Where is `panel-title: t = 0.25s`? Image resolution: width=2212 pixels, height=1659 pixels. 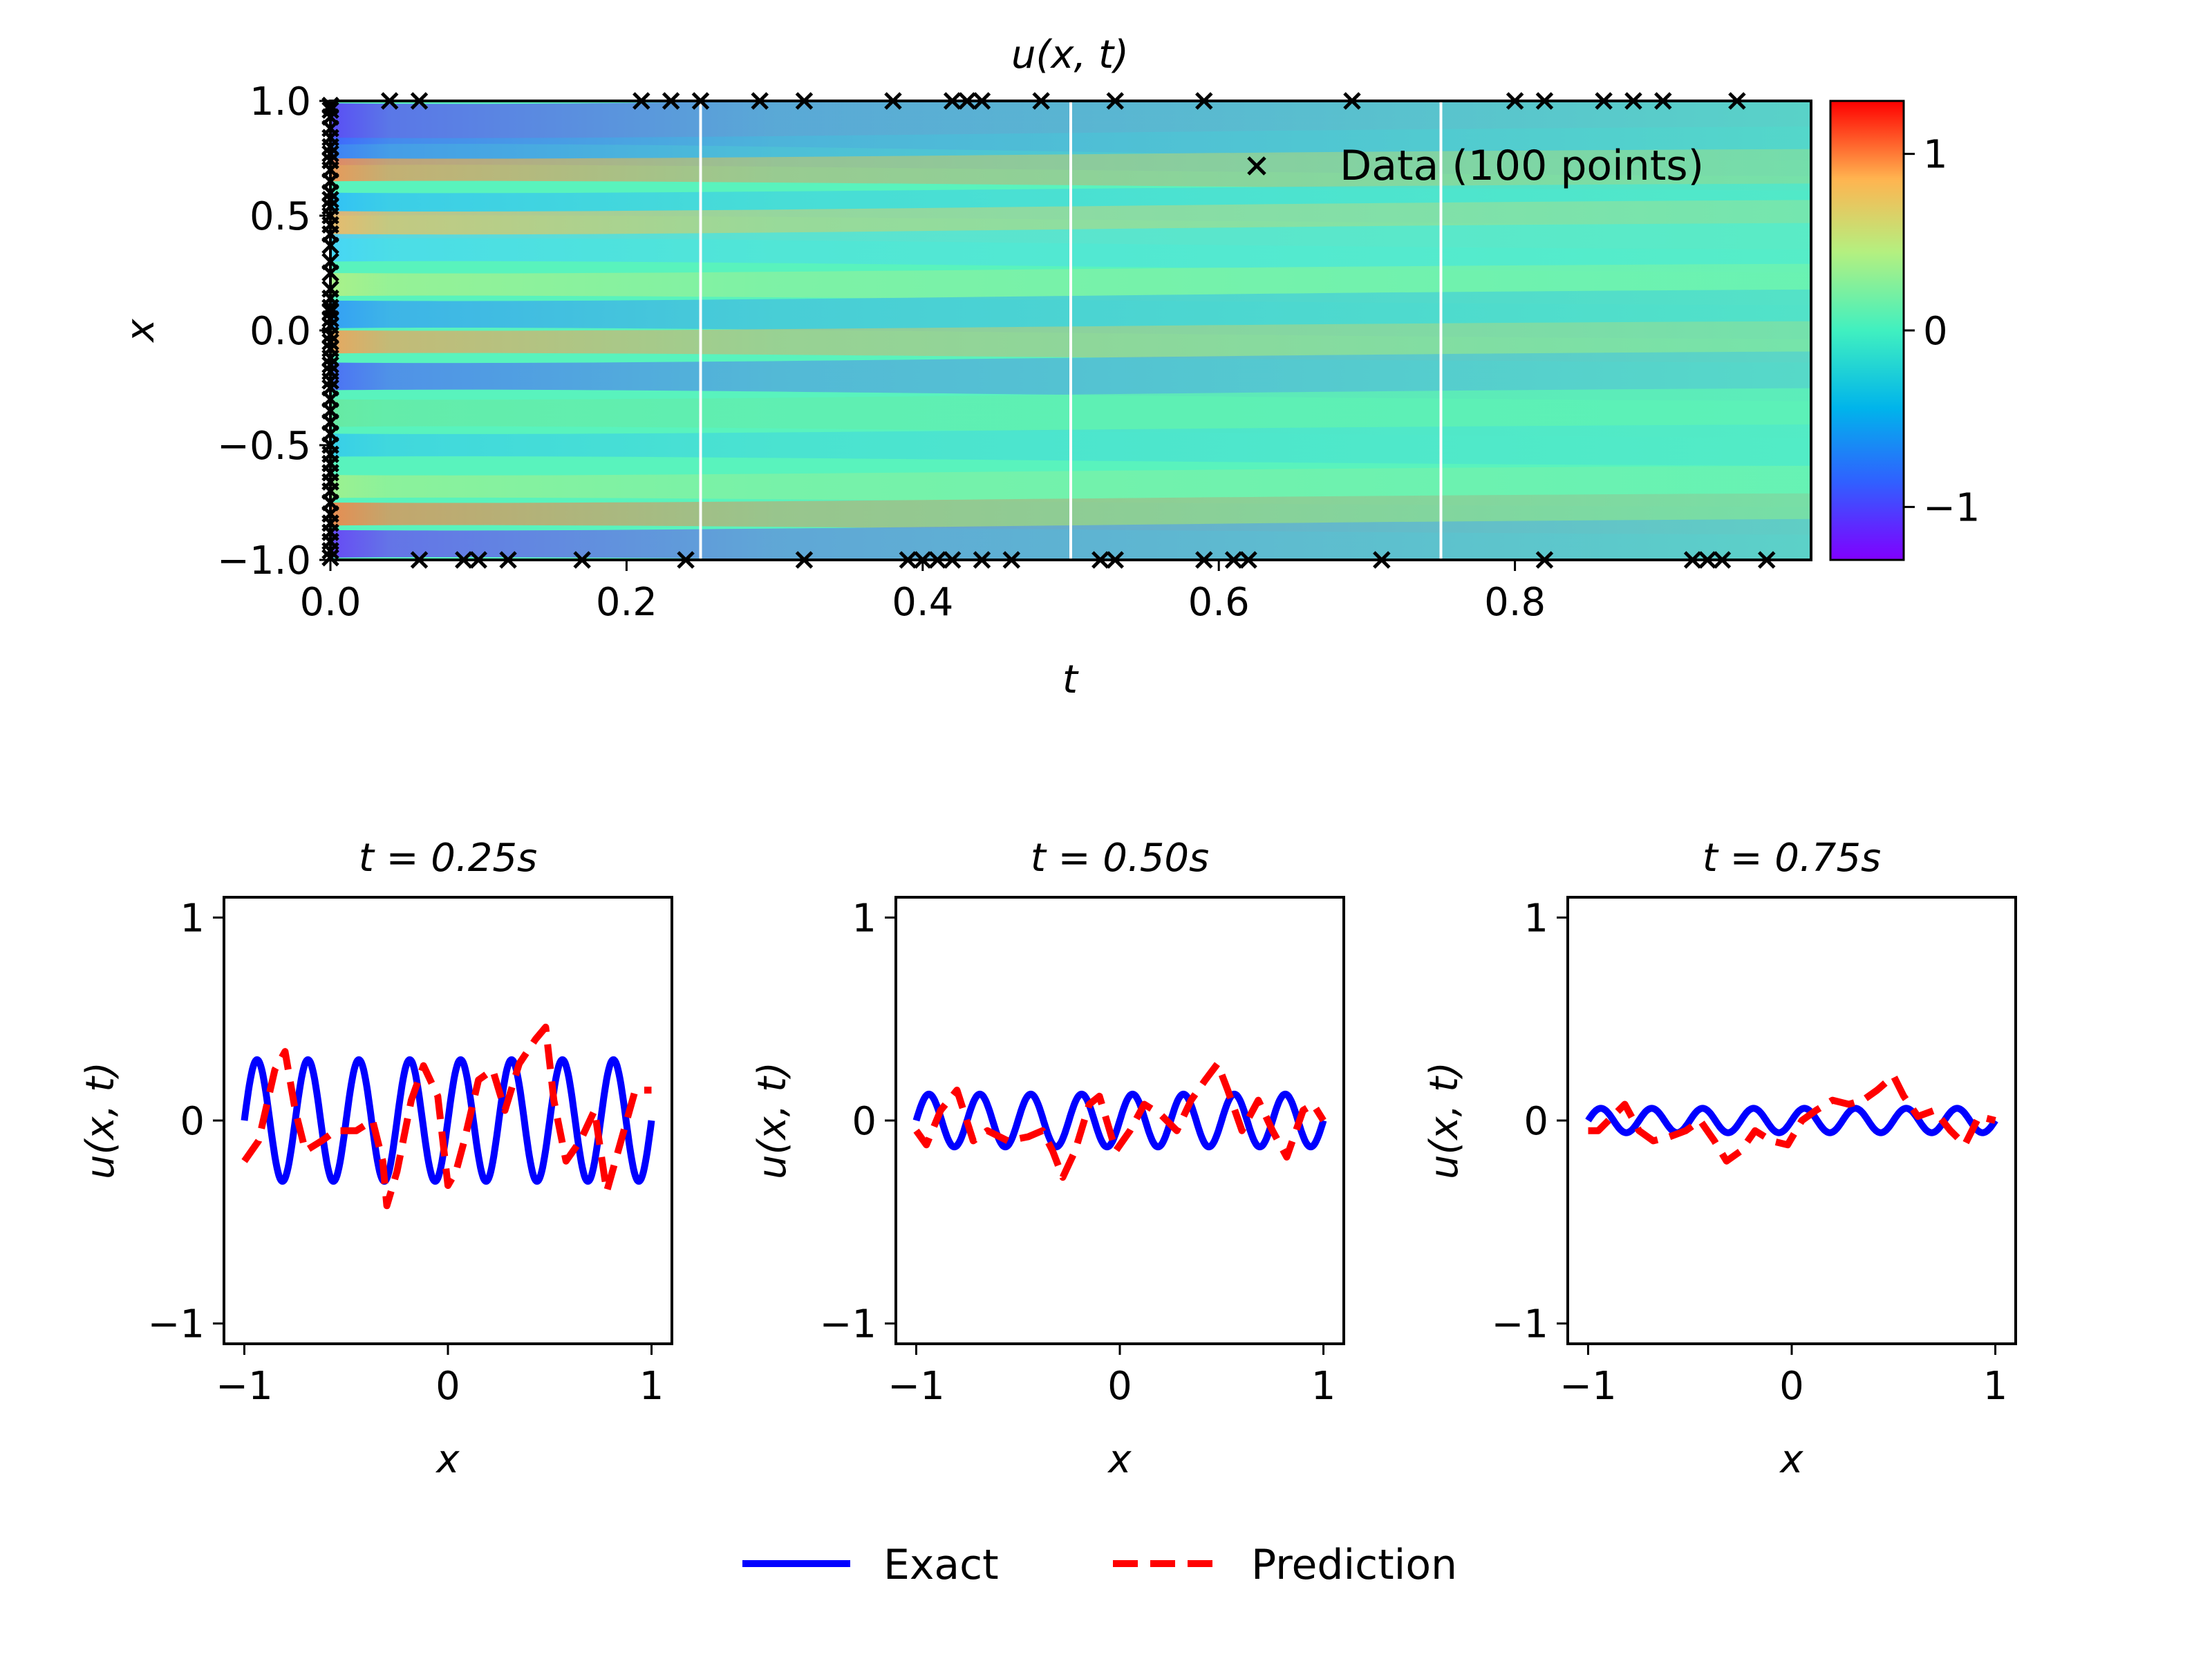
panel-title: t = 0.25s is located at coordinates (448, 859).